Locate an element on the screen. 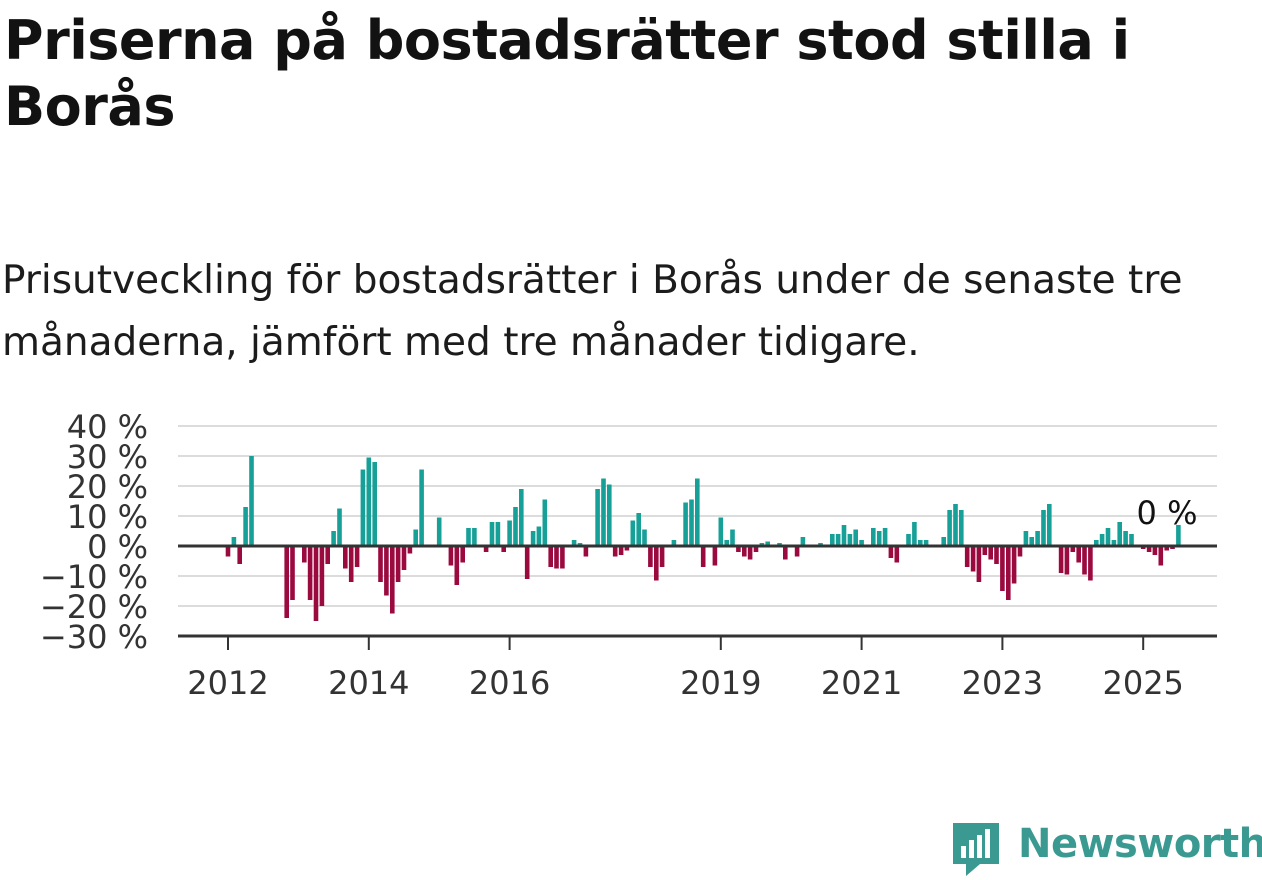 This screenshot has width=1262, height=880. y-tick-label: −10 % is located at coordinates (94, 577).